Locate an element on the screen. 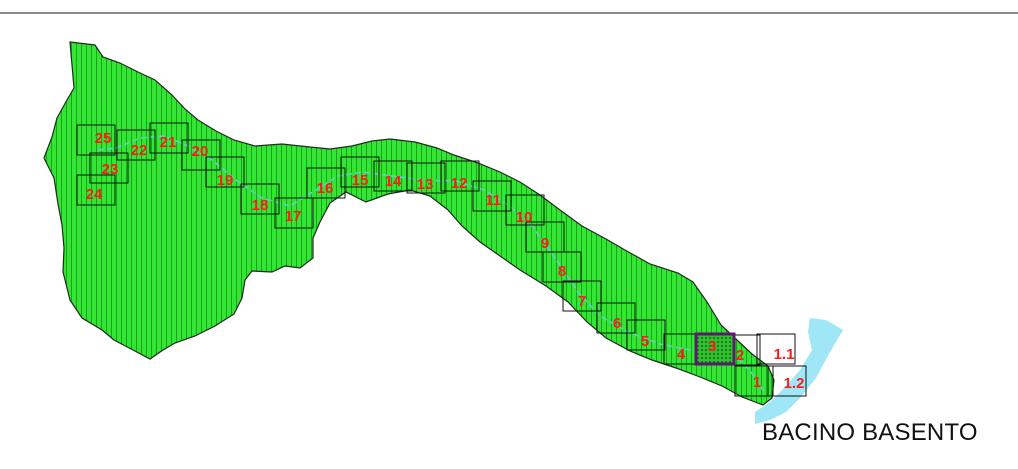  tile-label-5: 5 is located at coordinates (645, 341).